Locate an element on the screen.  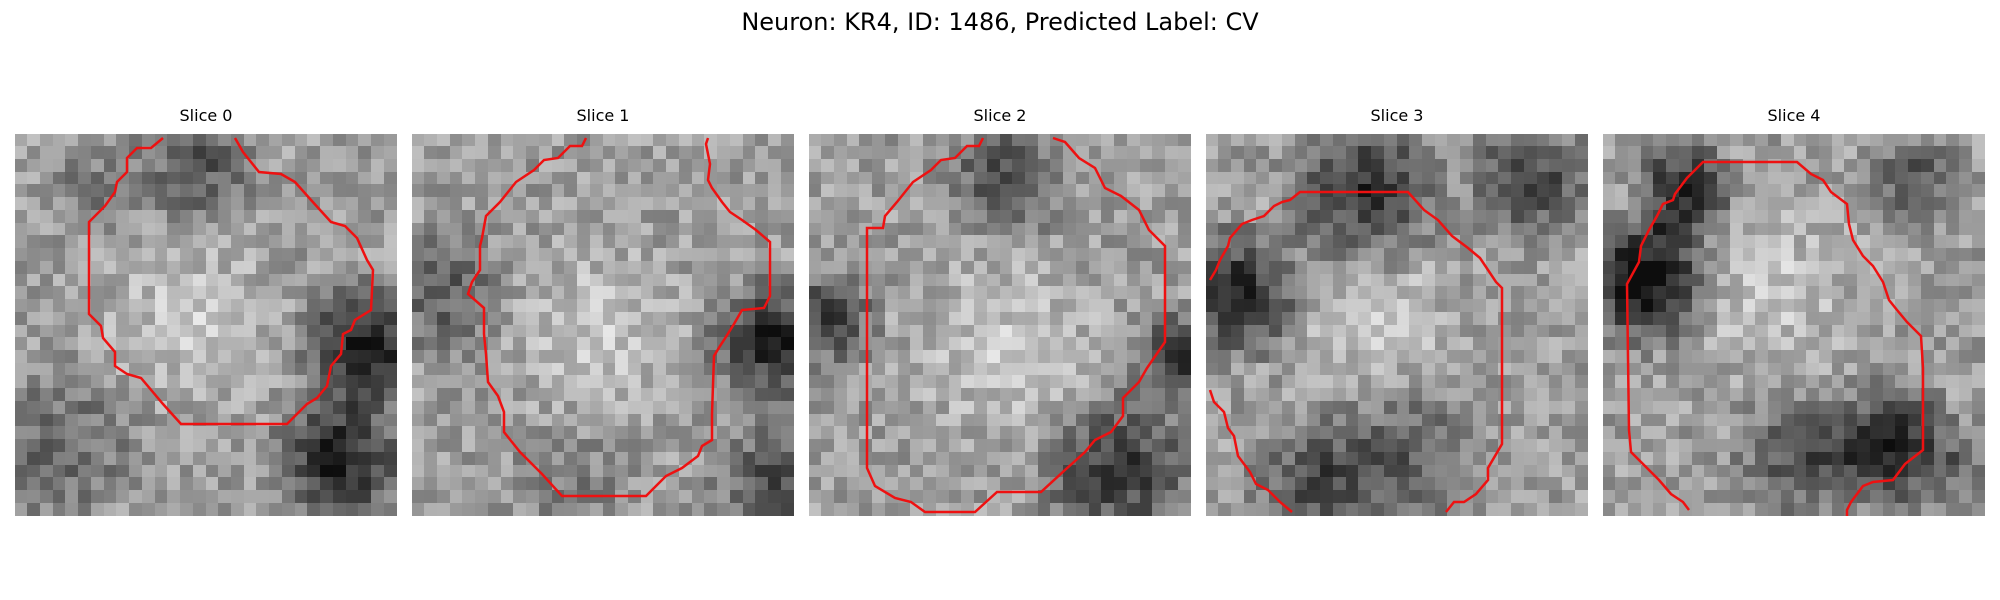
slice-panel-3: Slice 3 is located at coordinates (1397, 311).